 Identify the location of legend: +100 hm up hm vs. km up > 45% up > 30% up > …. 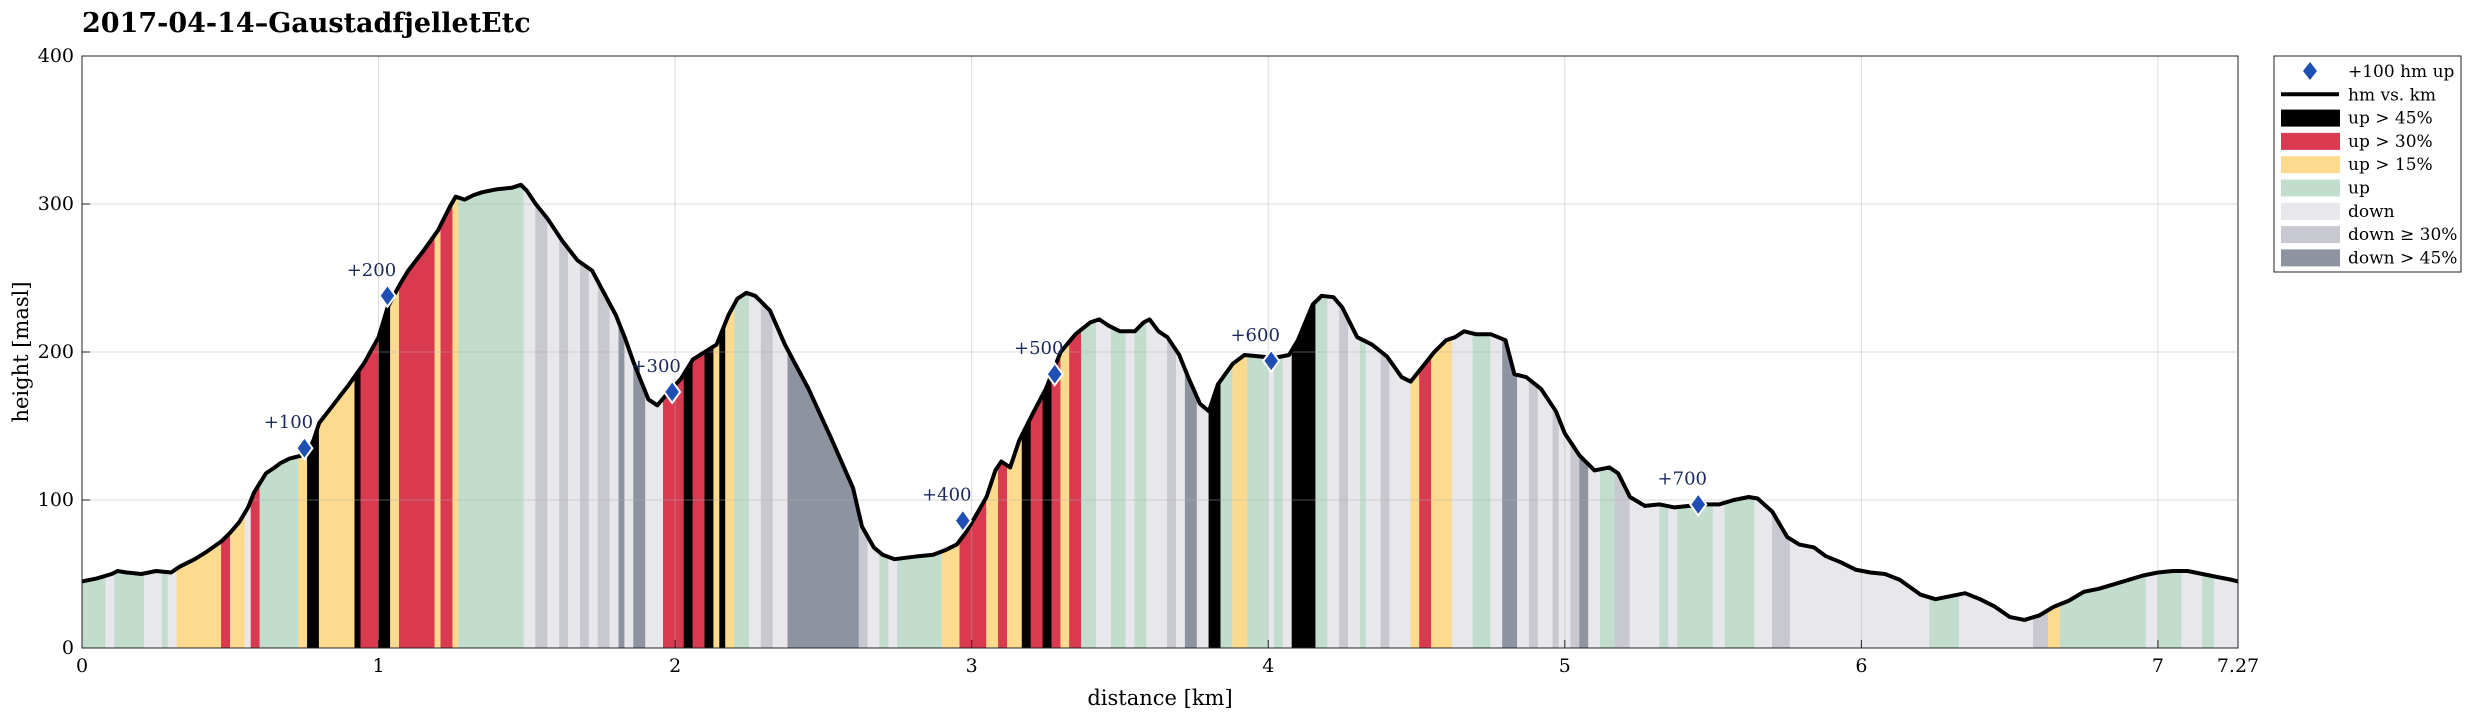
(2367, 164).